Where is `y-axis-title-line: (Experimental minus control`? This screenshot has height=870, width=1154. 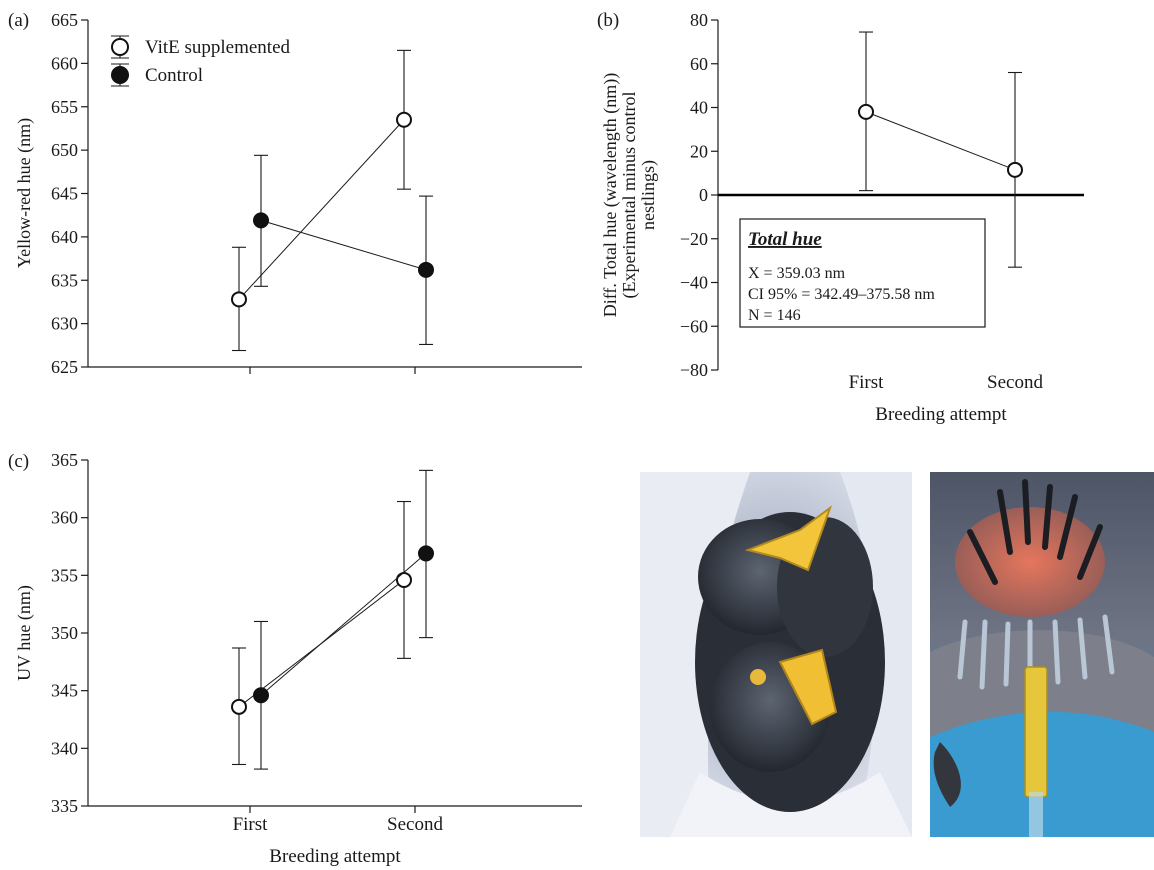 y-axis-title-line: (Experimental minus control is located at coordinates (629, 195).